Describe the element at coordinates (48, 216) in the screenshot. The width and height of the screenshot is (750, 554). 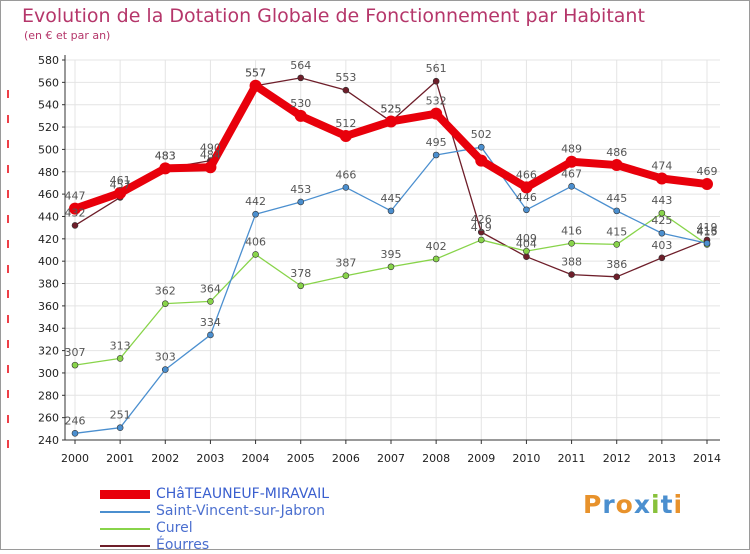
I see `y-tick-label: 440` at that location.